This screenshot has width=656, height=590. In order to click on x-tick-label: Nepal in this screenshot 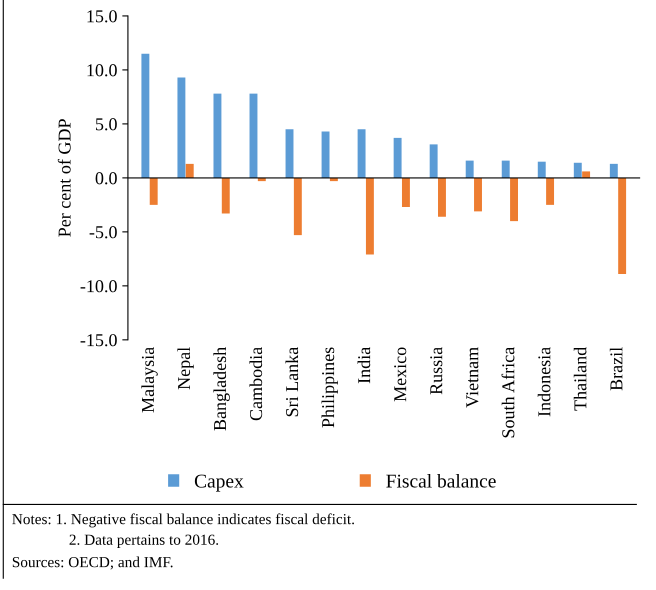, I will do `click(185, 368)`.